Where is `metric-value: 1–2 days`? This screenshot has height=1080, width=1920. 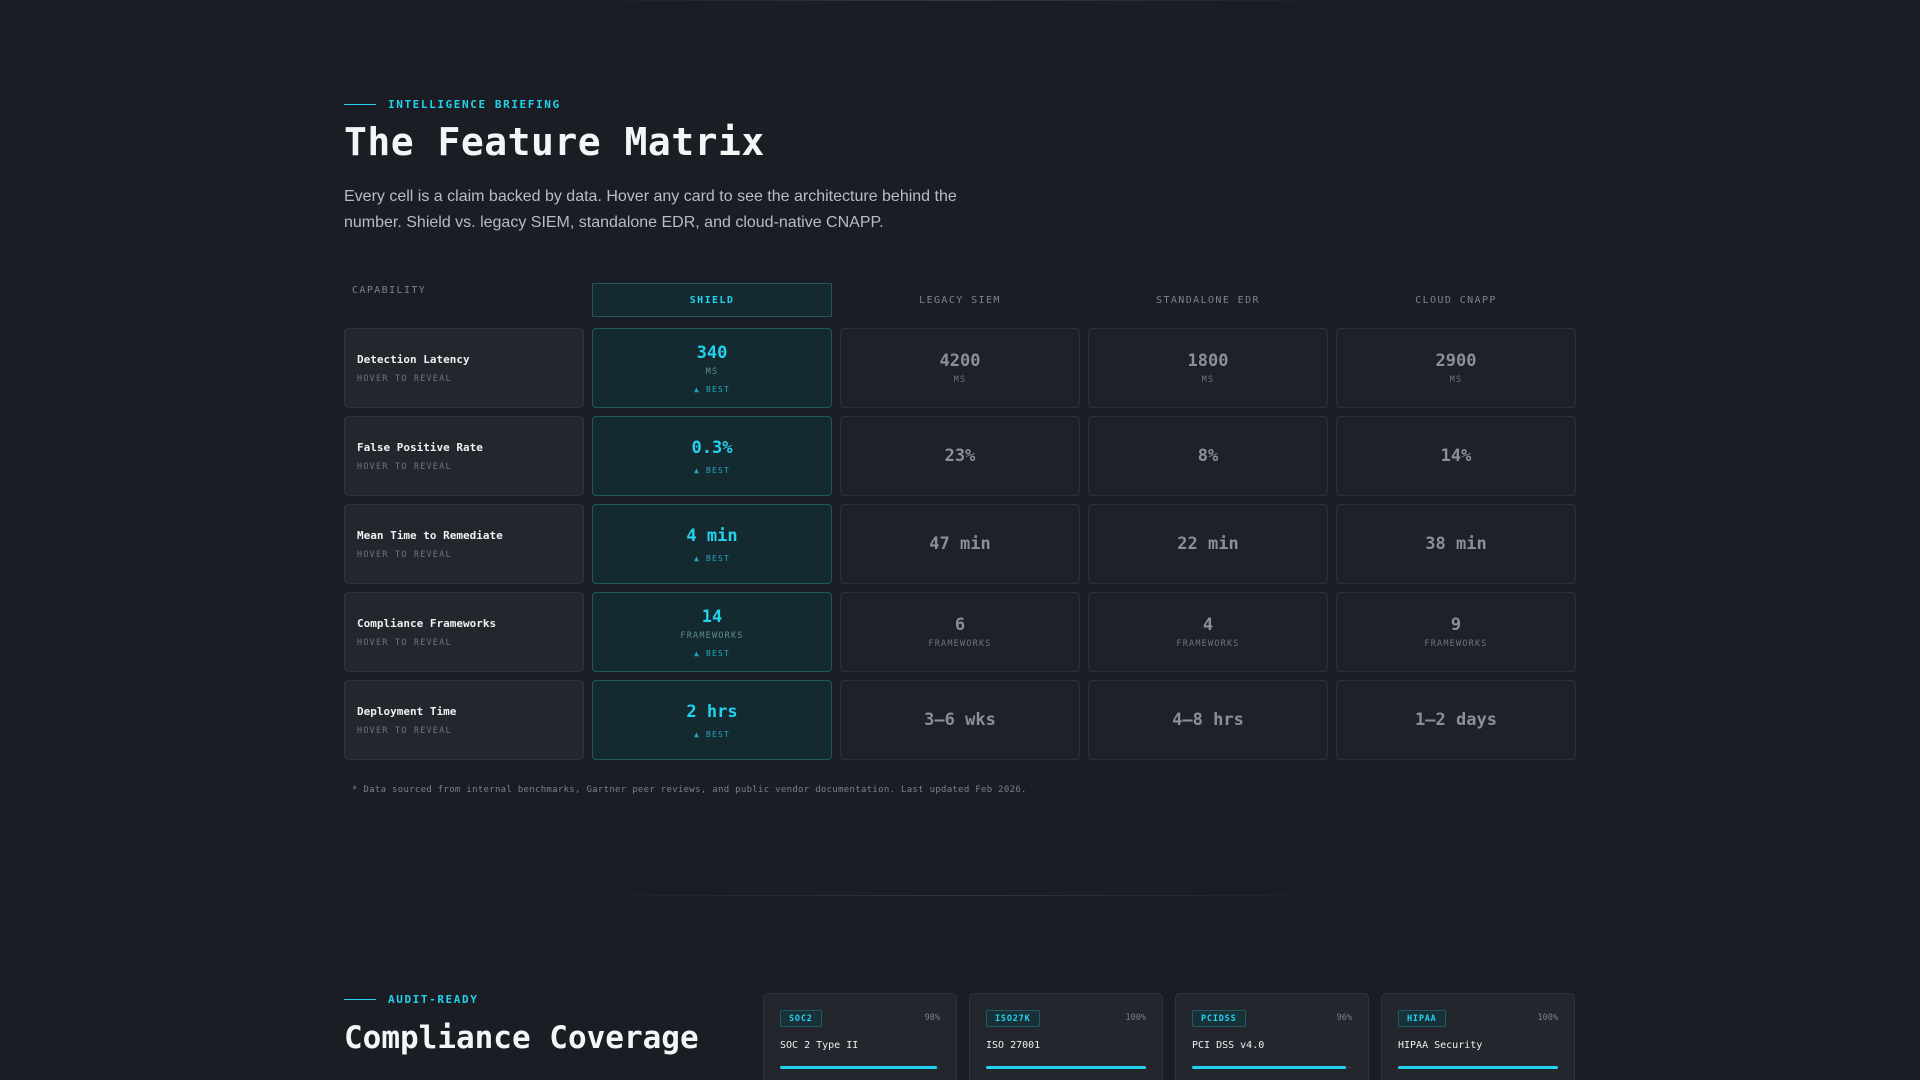 metric-value: 1–2 days is located at coordinates (1456, 720).